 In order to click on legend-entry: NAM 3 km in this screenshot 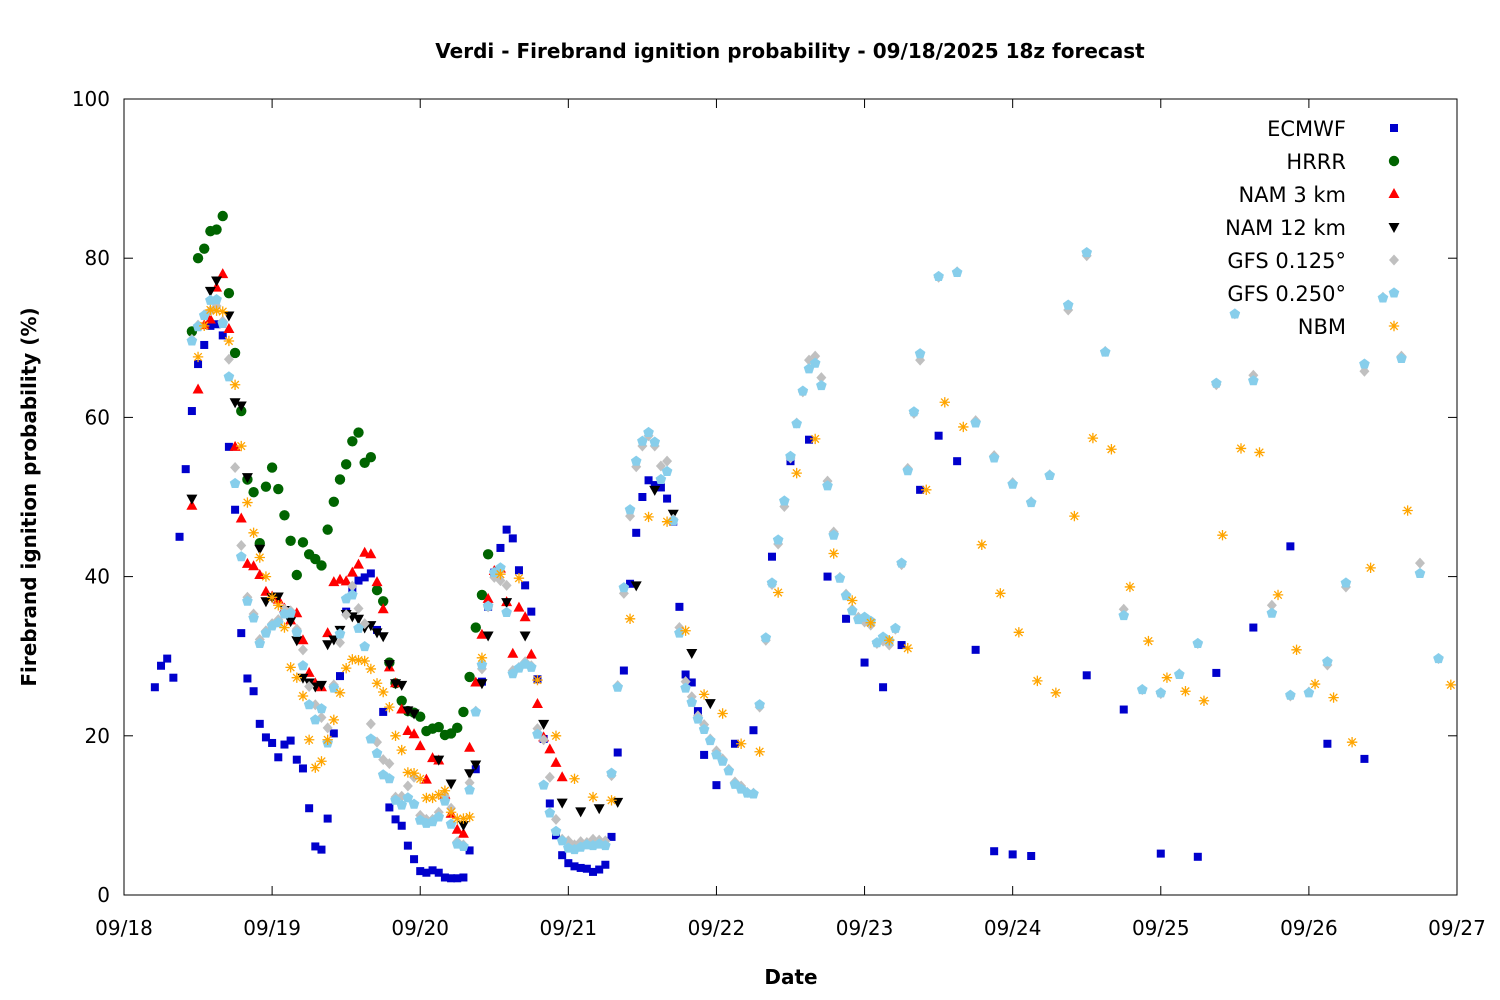, I will do `click(1319, 195)`.